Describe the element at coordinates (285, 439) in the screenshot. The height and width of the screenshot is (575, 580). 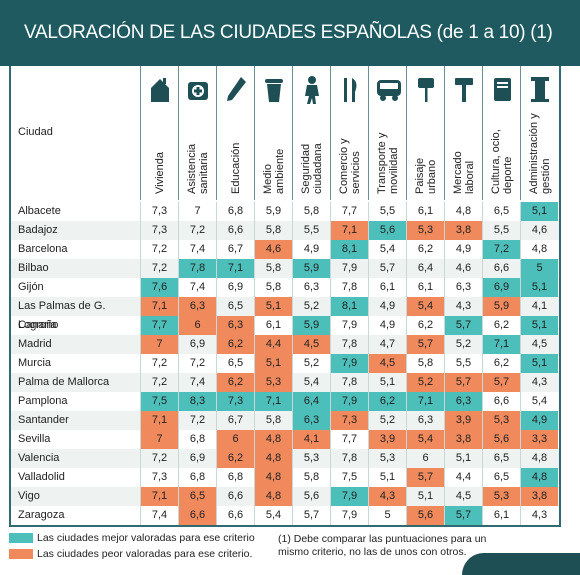
I see `table-row: Sevilla 7 6,8 6 4,8 4,1 7,7 3,9 5,4 3,8 5,6 3,3` at that location.